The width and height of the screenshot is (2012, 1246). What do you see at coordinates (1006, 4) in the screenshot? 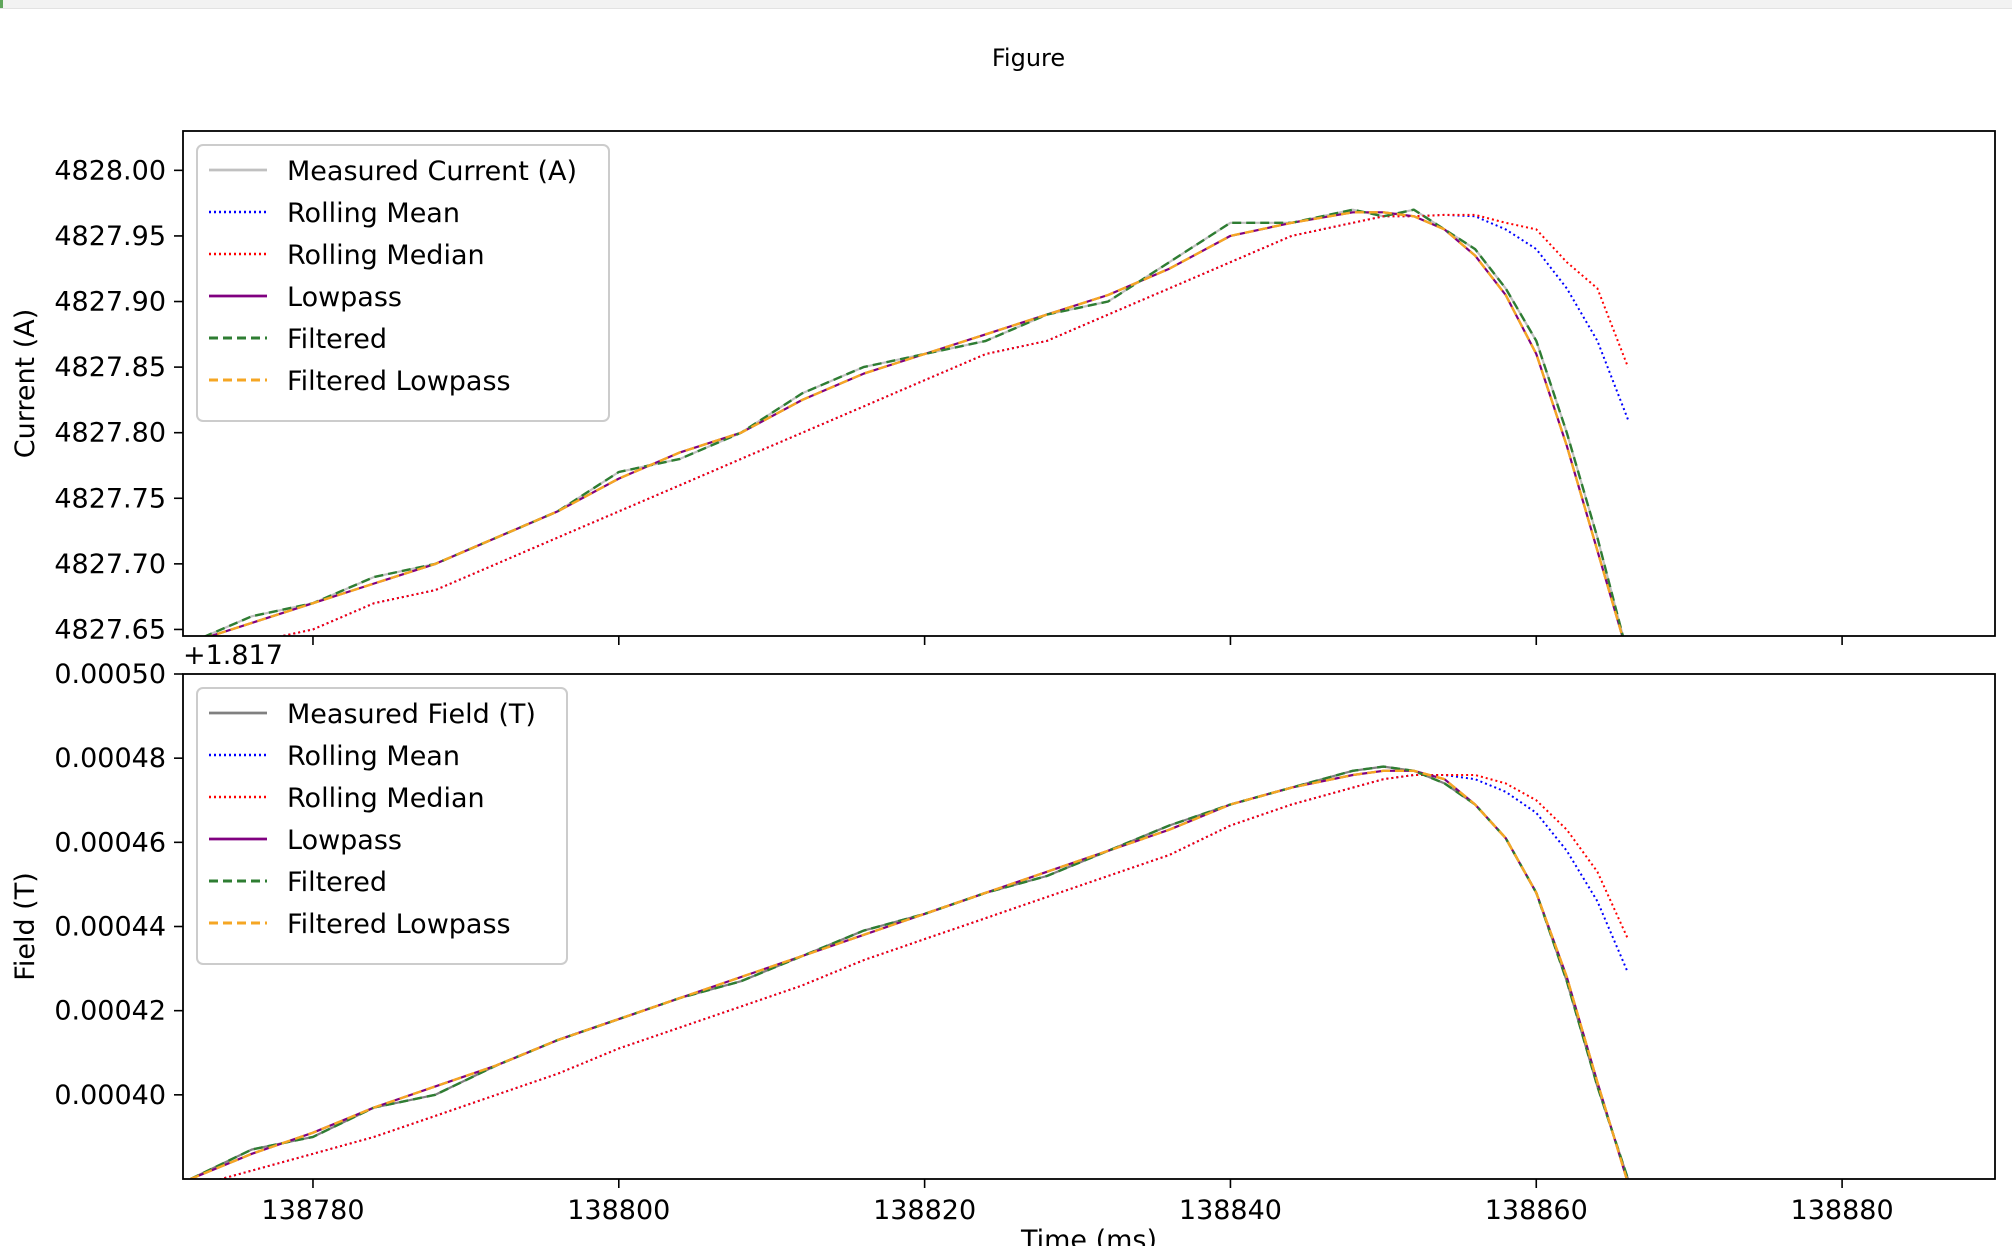
I see `window-toolbar-strip` at bounding box center [1006, 4].